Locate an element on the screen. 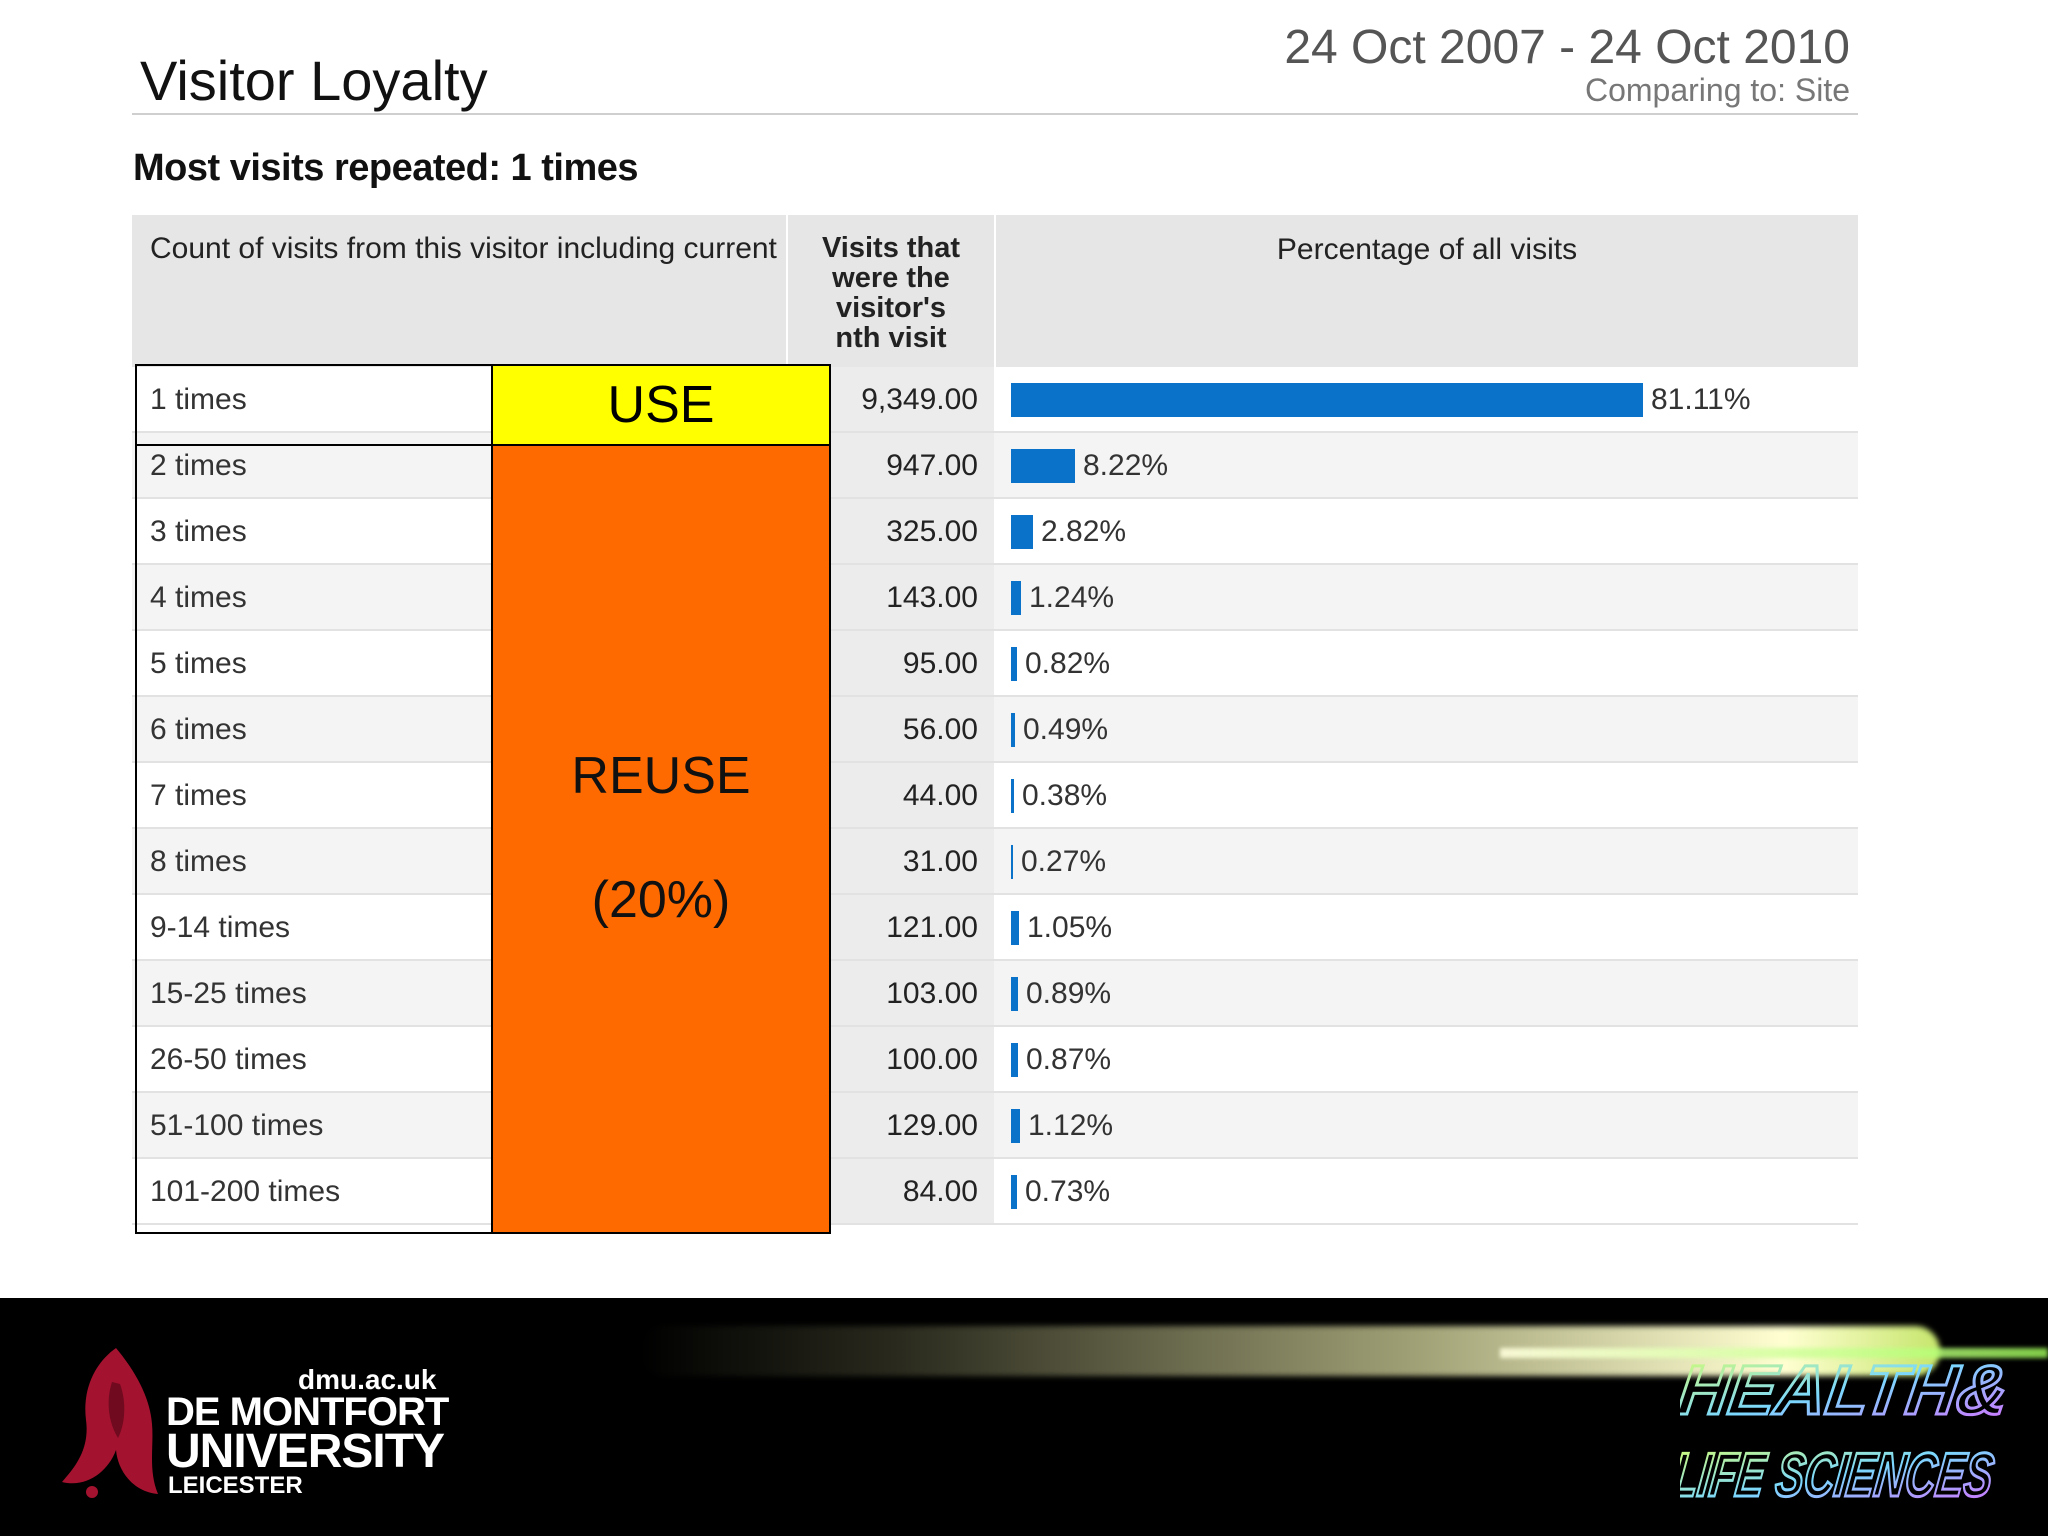 The width and height of the screenshot is (2048, 1536). percentage-value: 0.38% is located at coordinates (1065, 795).